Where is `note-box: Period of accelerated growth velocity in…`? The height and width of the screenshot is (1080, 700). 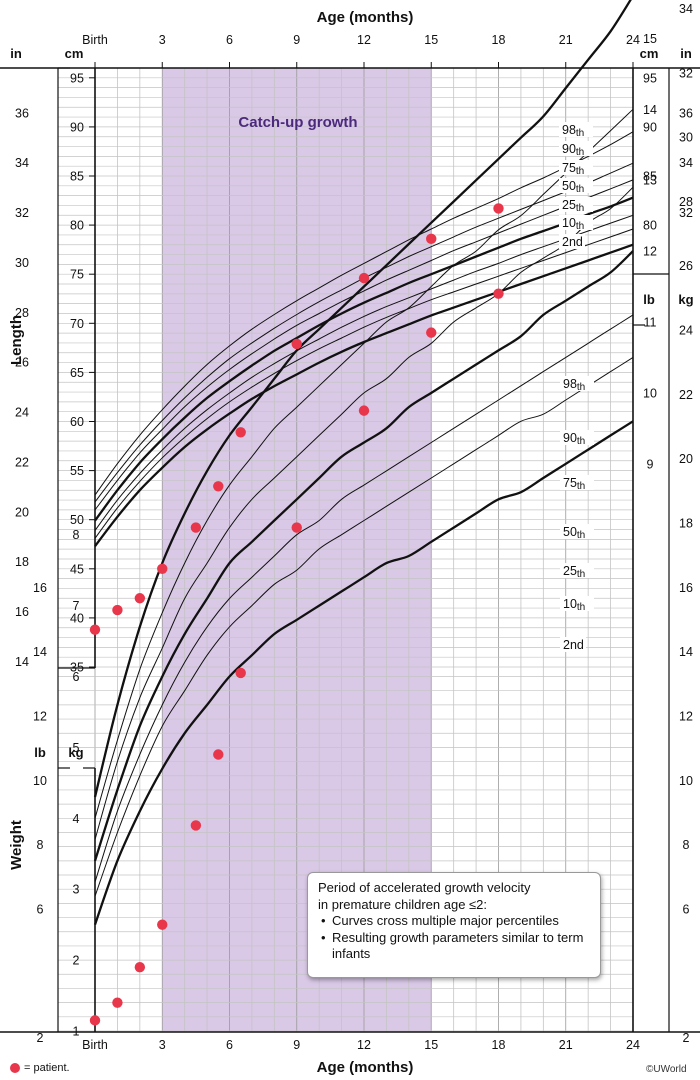 note-box: Period of accelerated growth velocity in… is located at coordinates (454, 925).